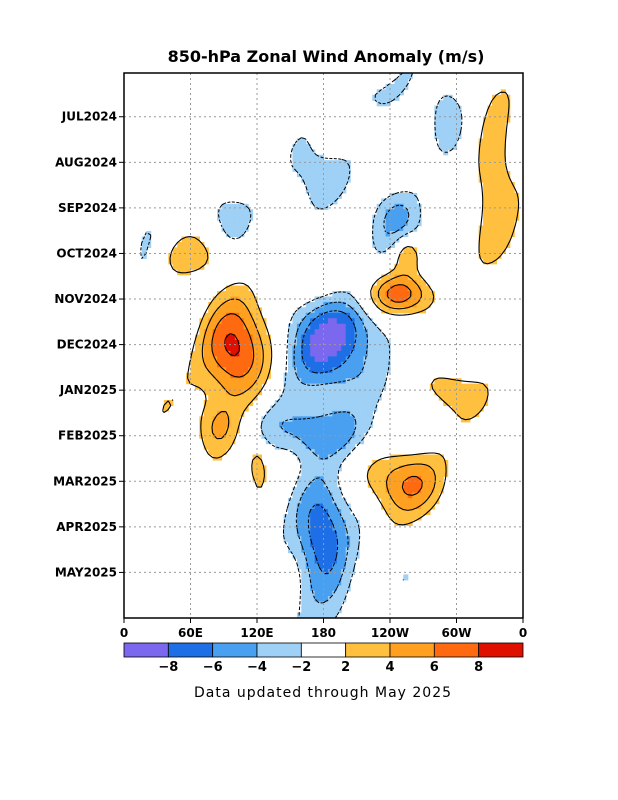 The height and width of the screenshot is (800, 618). I want to click on colorbar-label: 6, so click(434, 667).